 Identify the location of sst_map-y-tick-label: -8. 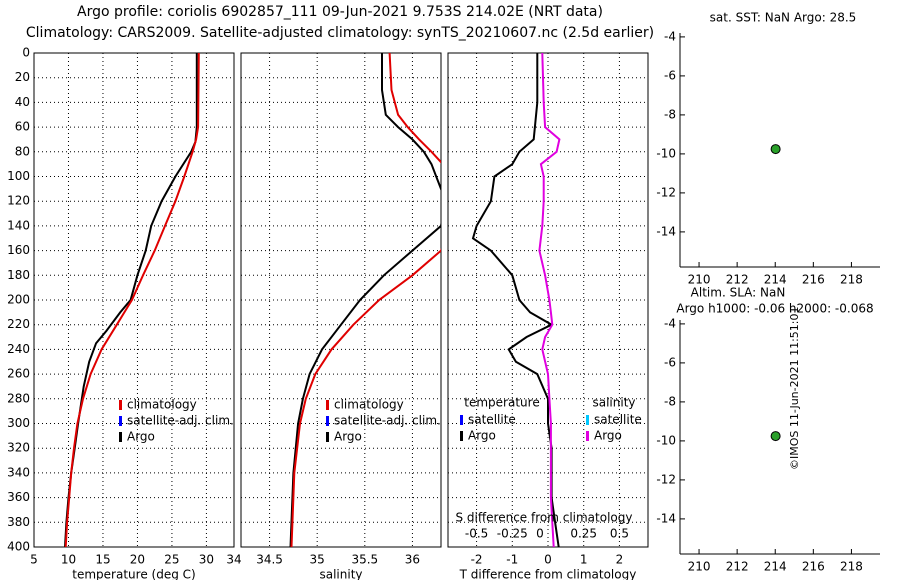
(670, 114).